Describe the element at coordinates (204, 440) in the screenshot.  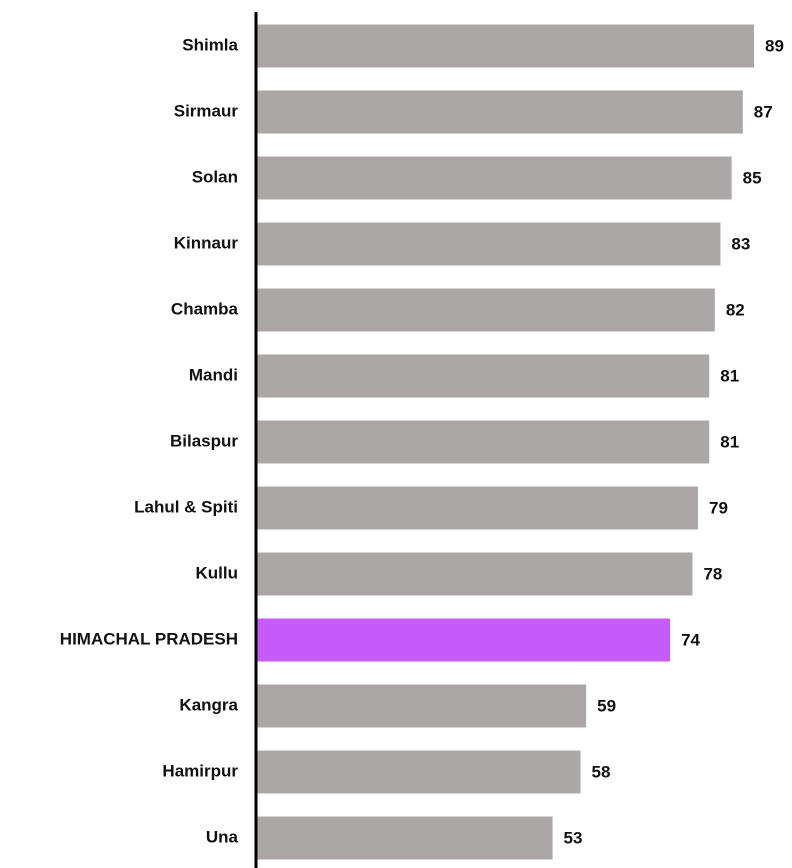
I see `category-label: Bilaspur` at that location.